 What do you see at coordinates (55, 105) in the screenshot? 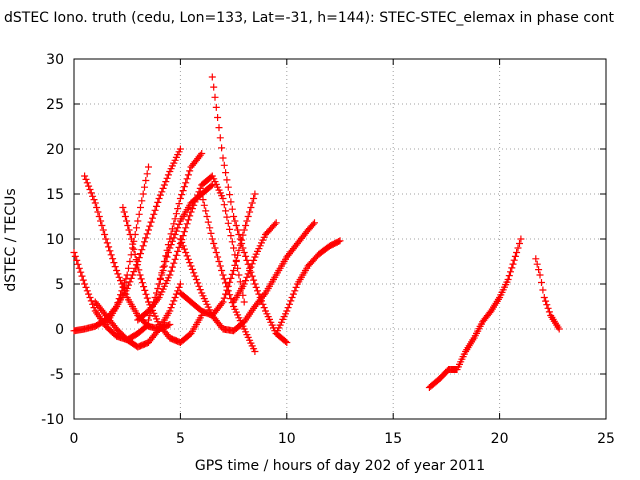
I see `y-tick-label: 25` at bounding box center [55, 105].